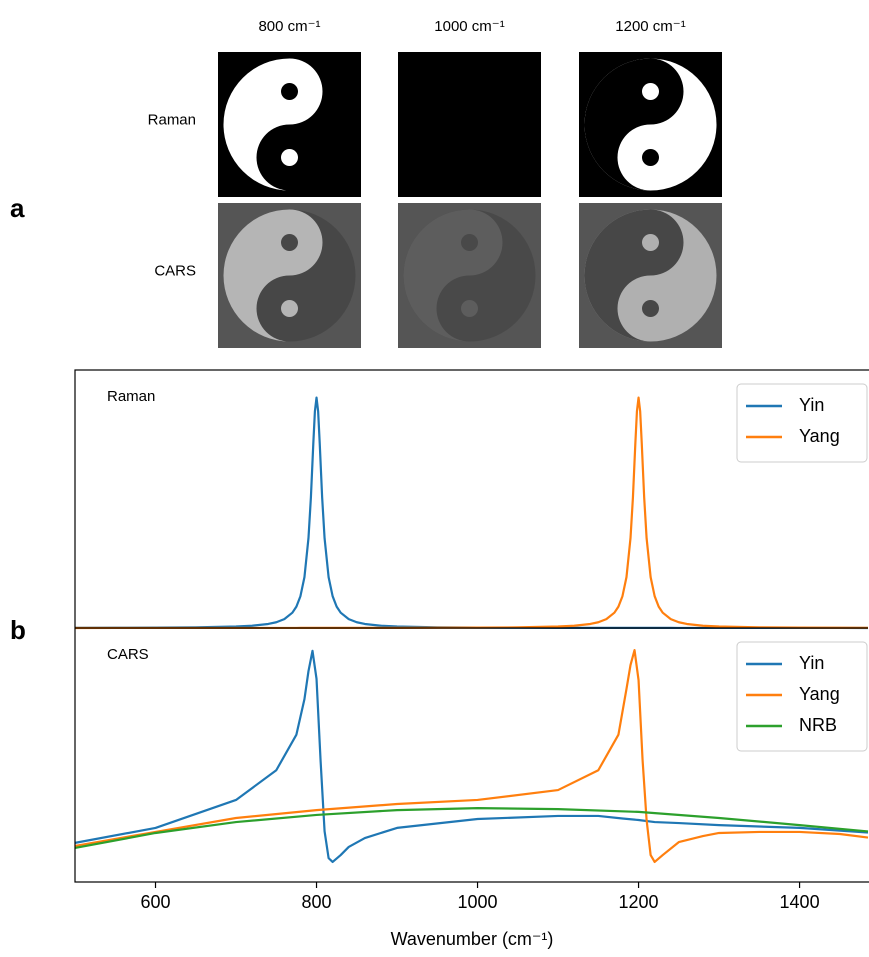  I want to click on x-tick-label: 1200, so click(639, 902).